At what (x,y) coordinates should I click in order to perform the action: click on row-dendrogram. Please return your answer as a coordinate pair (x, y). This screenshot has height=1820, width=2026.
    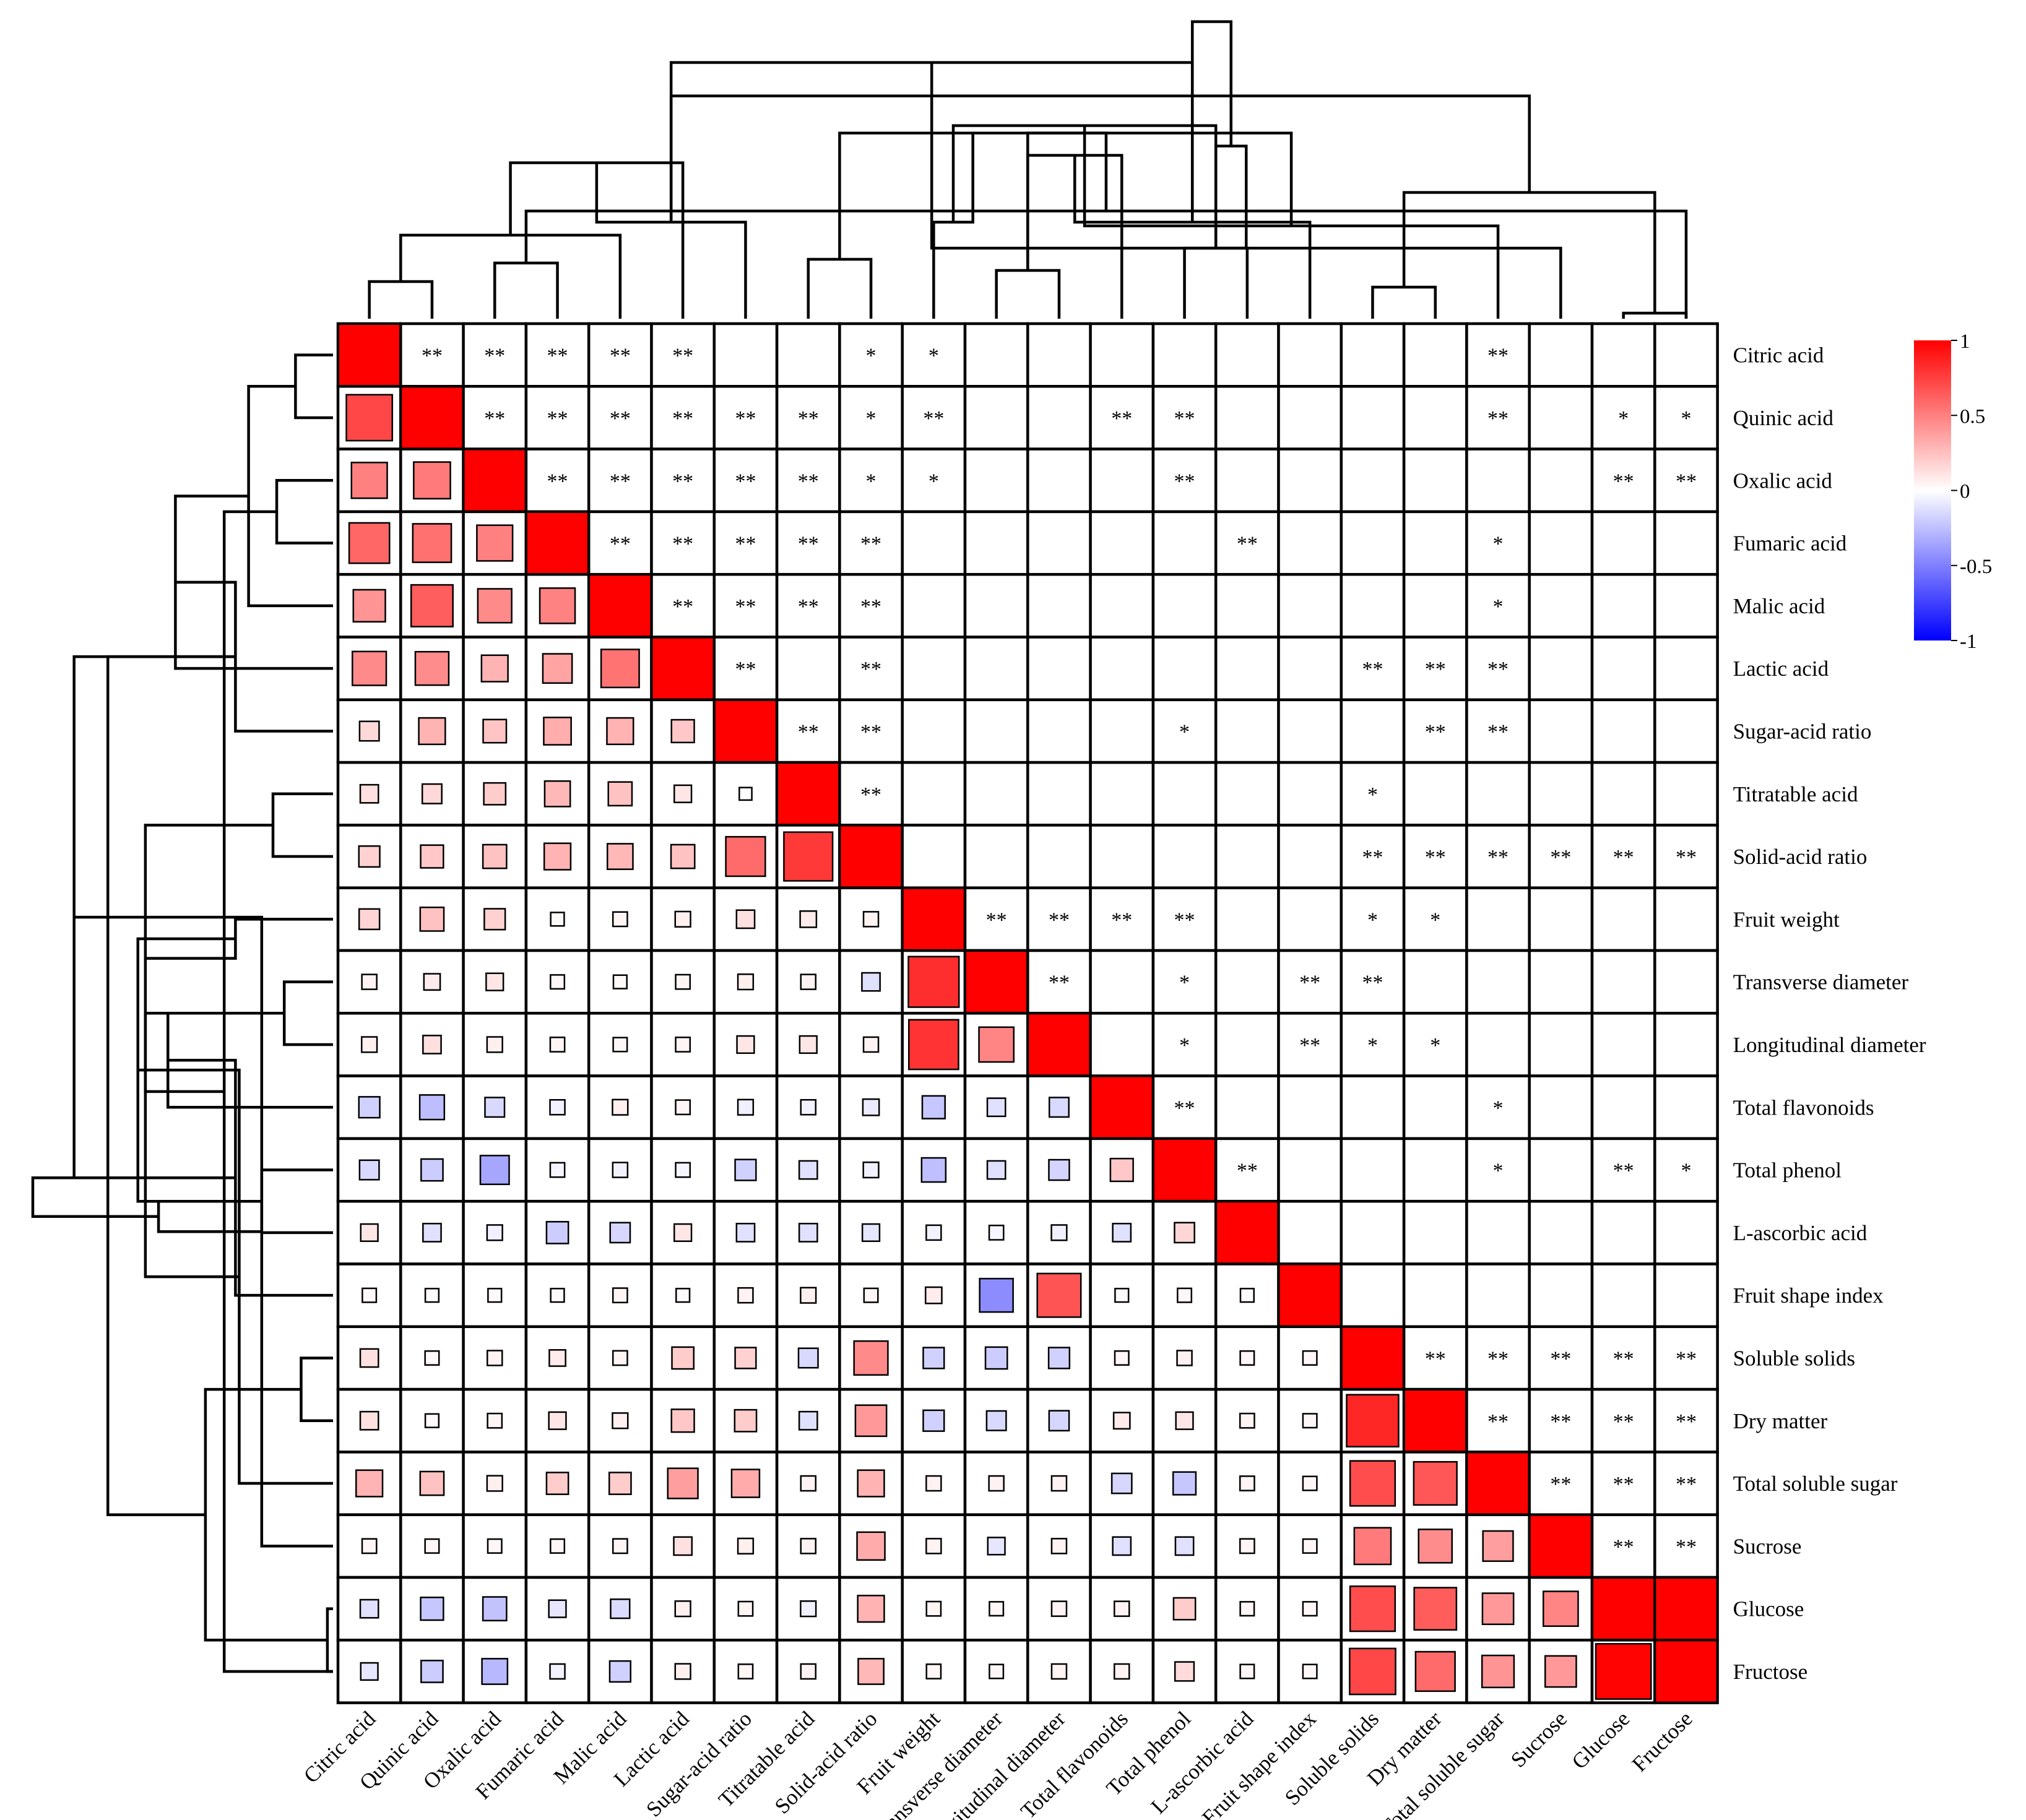
    Looking at the image, I should click on (182, 1013).